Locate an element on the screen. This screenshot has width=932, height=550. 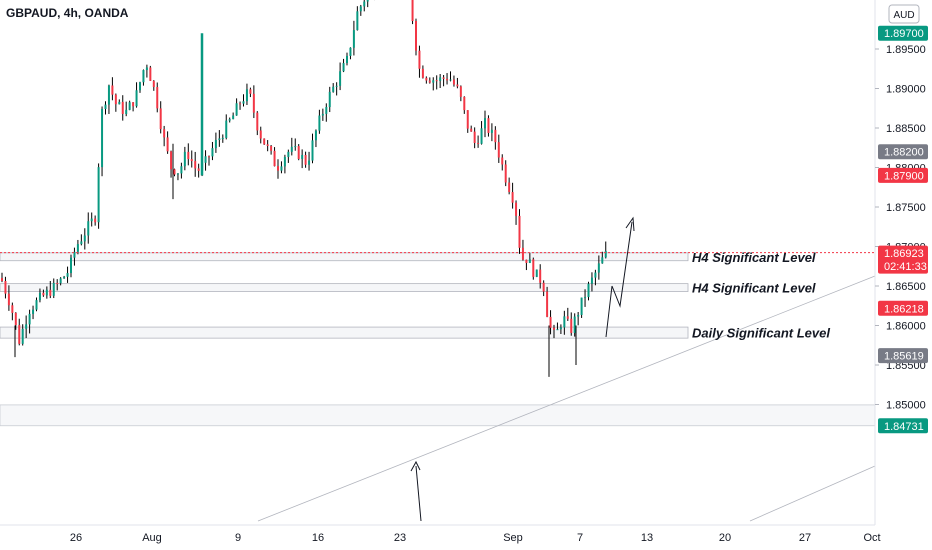
projection-arrow-head is located at coordinates (630, 224).